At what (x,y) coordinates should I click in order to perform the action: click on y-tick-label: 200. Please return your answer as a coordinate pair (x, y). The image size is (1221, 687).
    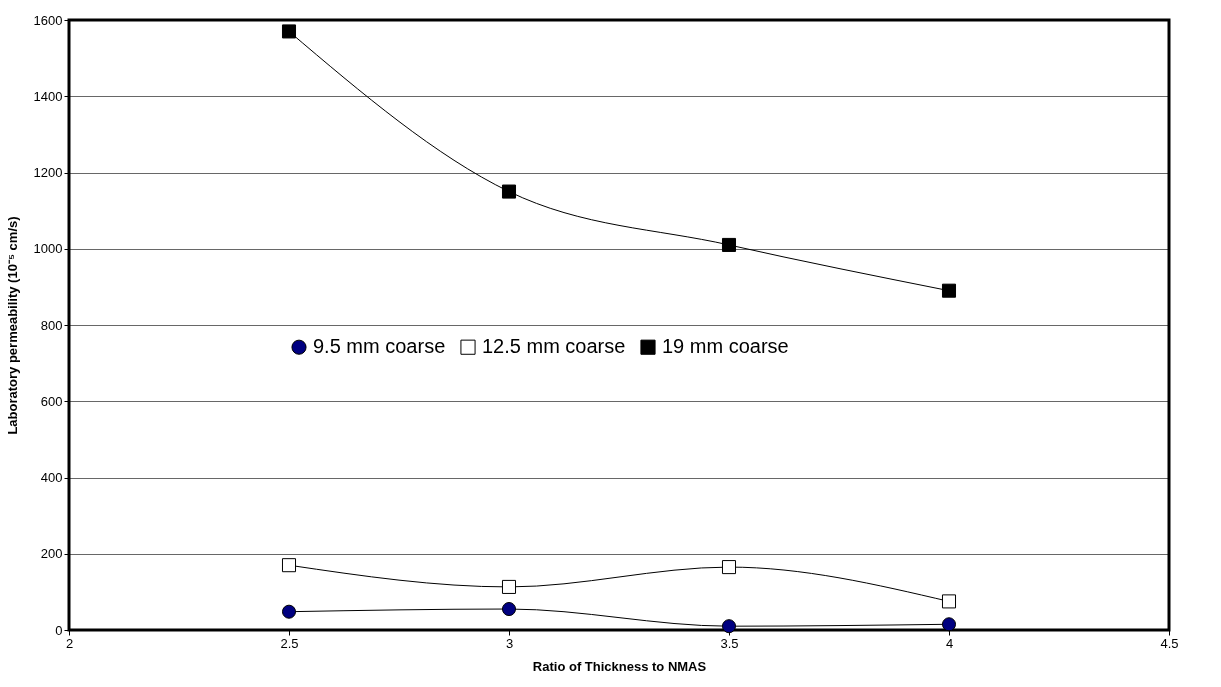
    Looking at the image, I should click on (51, 554).